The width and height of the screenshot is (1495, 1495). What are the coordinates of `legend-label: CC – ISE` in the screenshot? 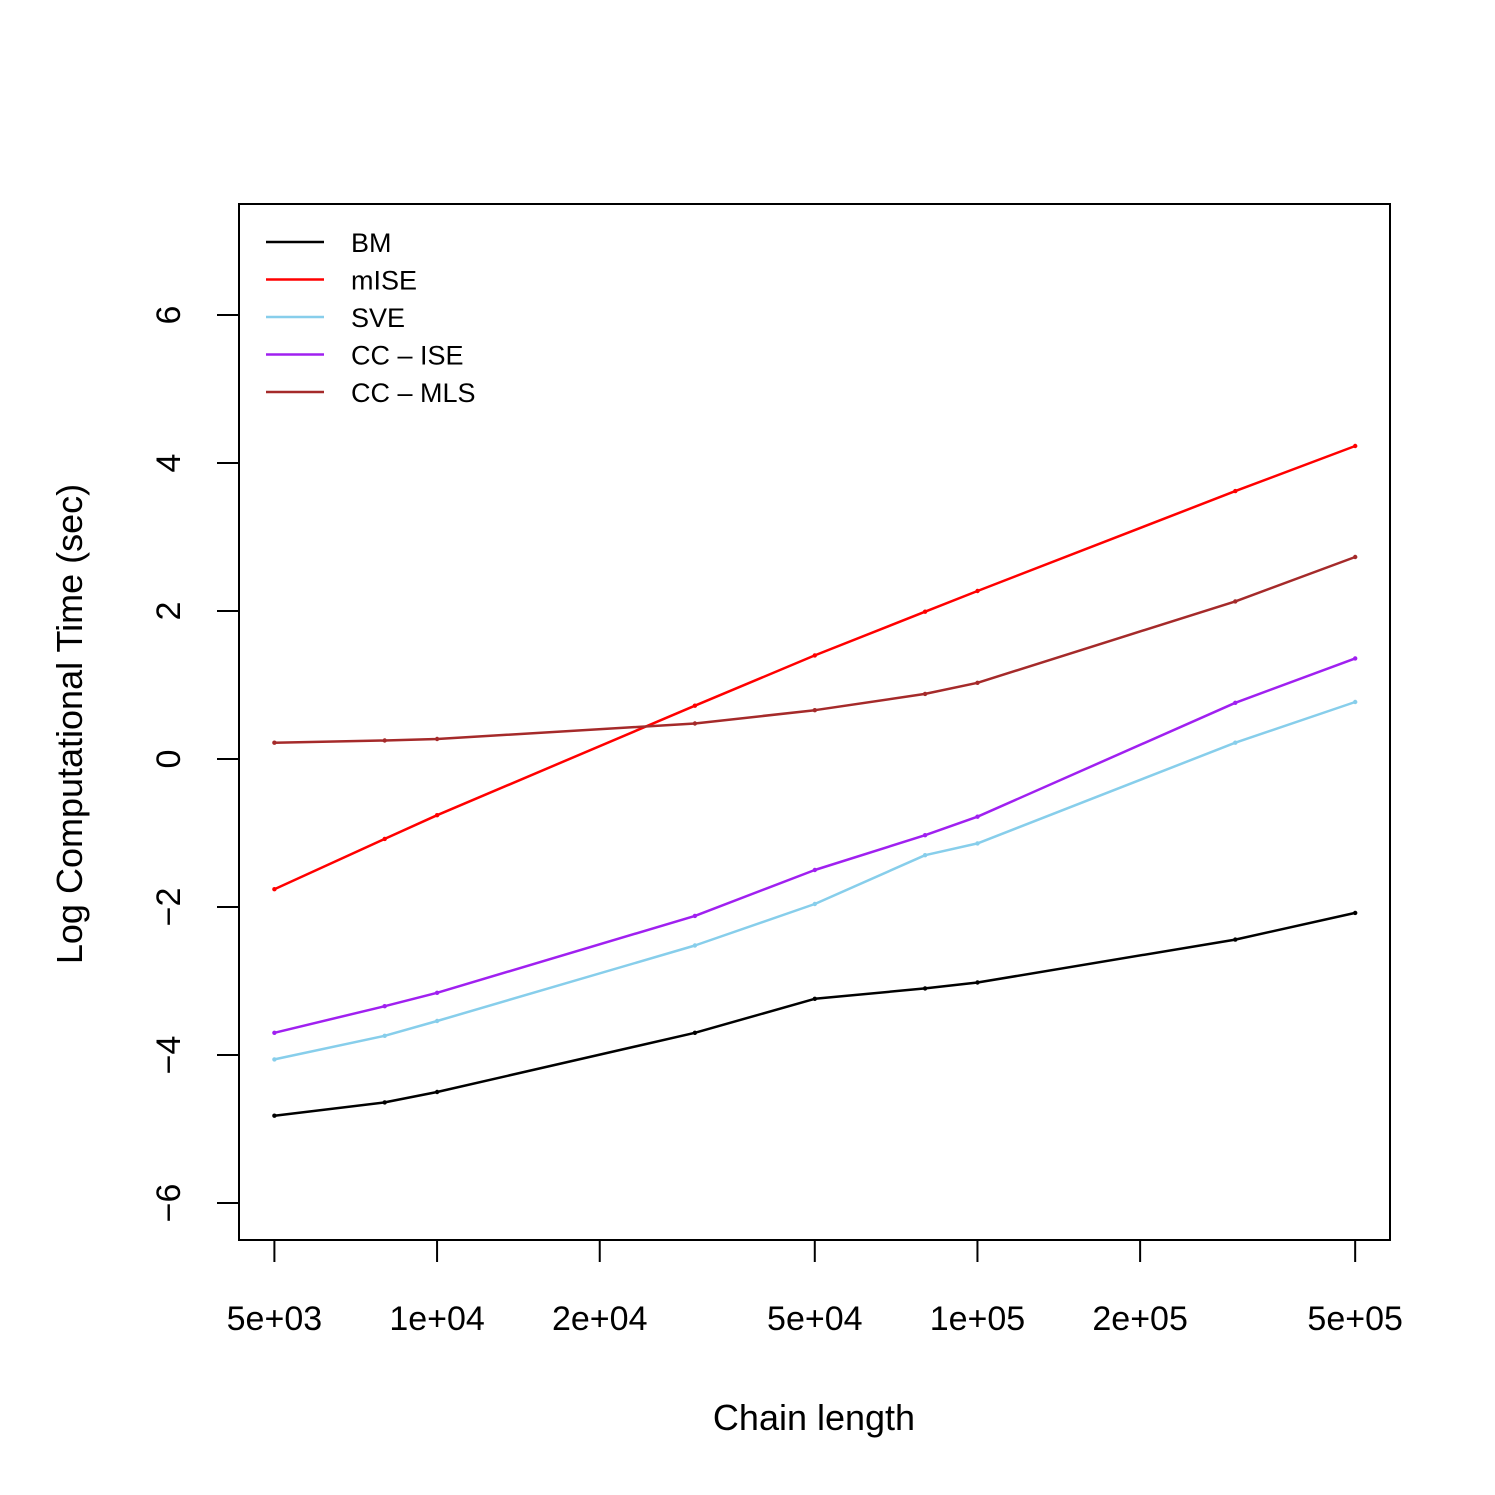 It's located at (407, 356).